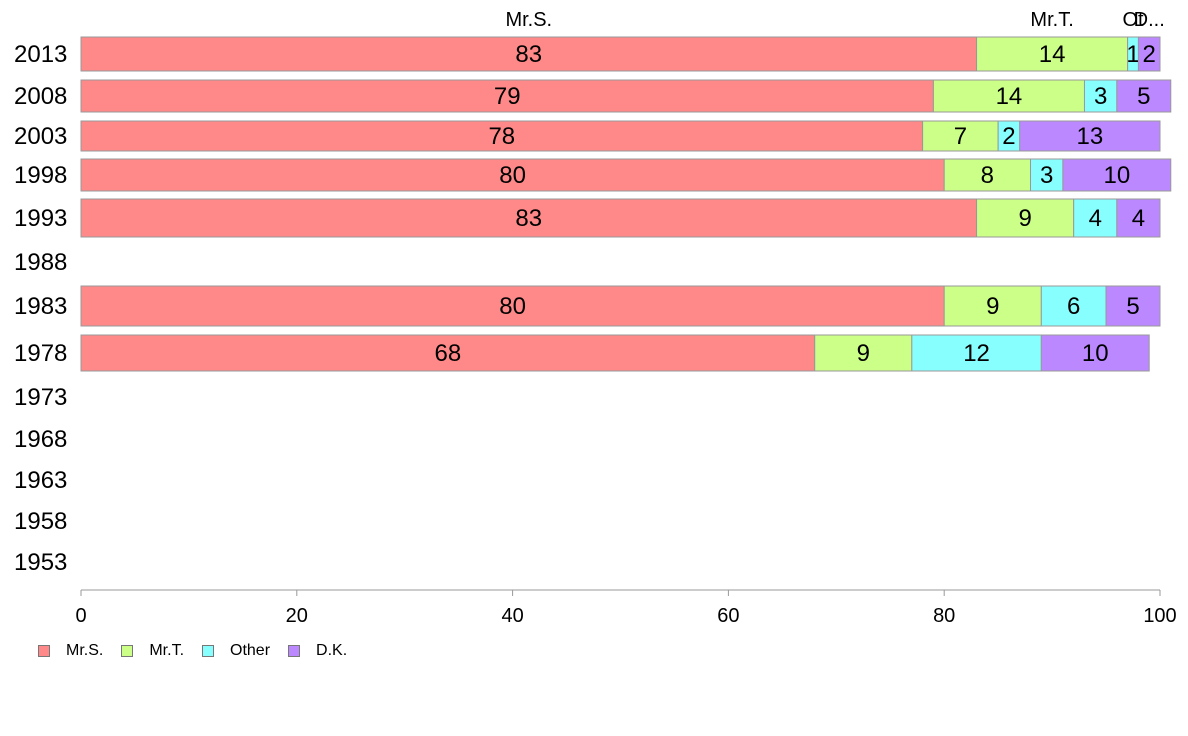  I want to click on legend-label: D.K., so click(332, 650).